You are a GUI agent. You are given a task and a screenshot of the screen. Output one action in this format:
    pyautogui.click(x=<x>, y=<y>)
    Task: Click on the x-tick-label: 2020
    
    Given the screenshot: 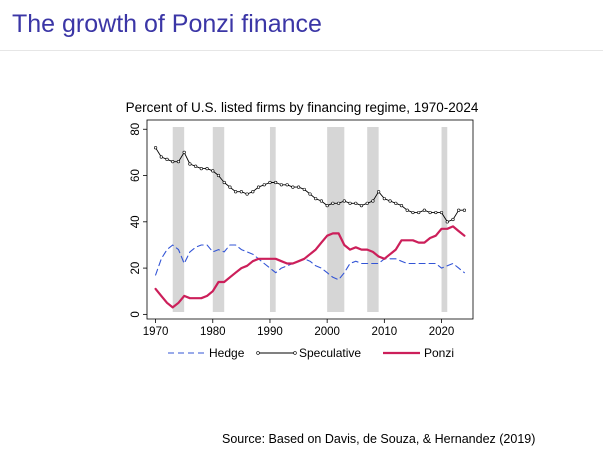 What is the action you would take?
    pyautogui.click(x=442, y=332)
    